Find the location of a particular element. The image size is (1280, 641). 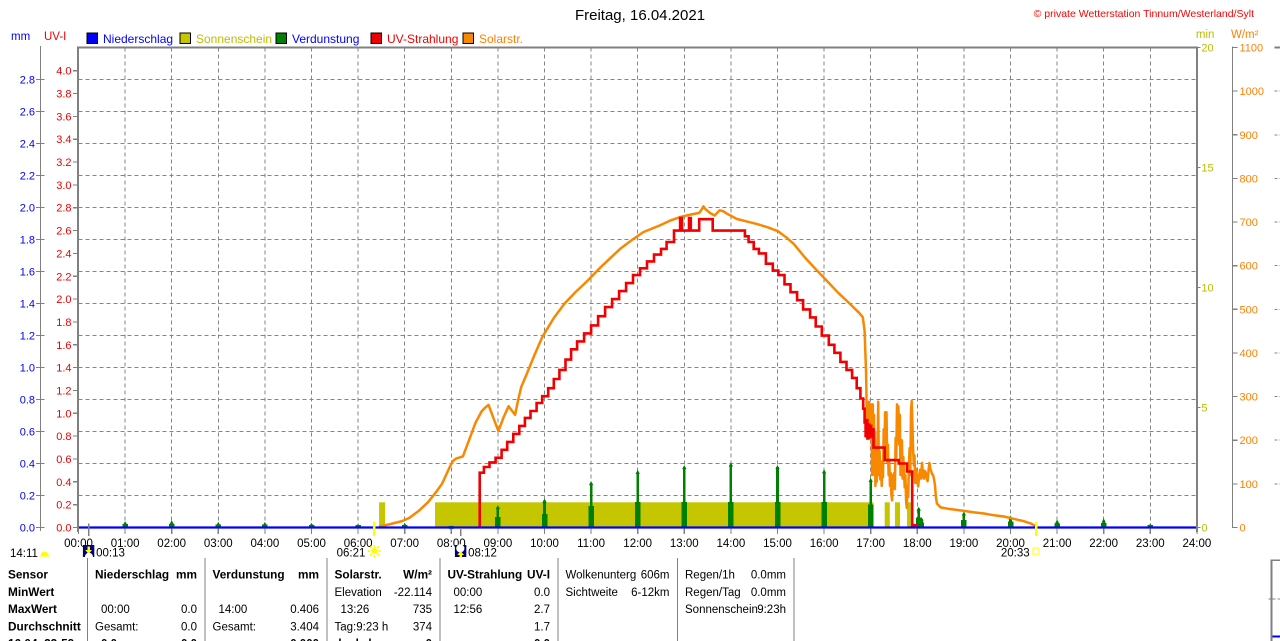

uv-axis-ticklabel: 3.8 is located at coordinates (63, 95).